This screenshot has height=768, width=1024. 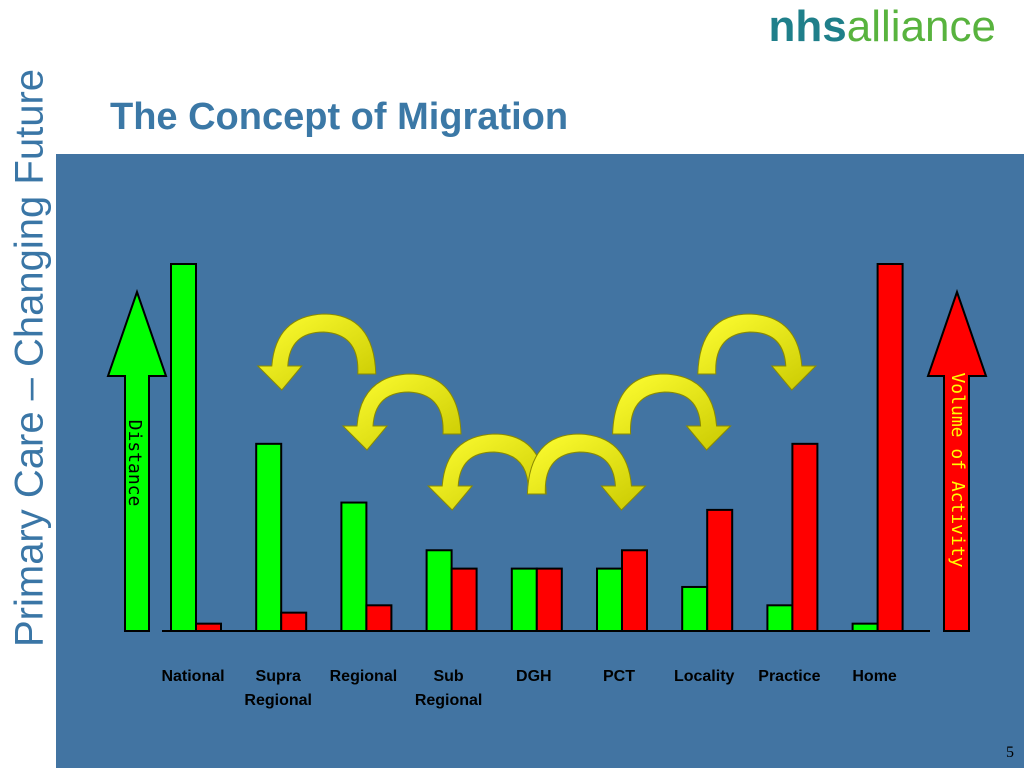 What do you see at coordinates (208, 627) in the screenshot?
I see `bar-national-red` at bounding box center [208, 627].